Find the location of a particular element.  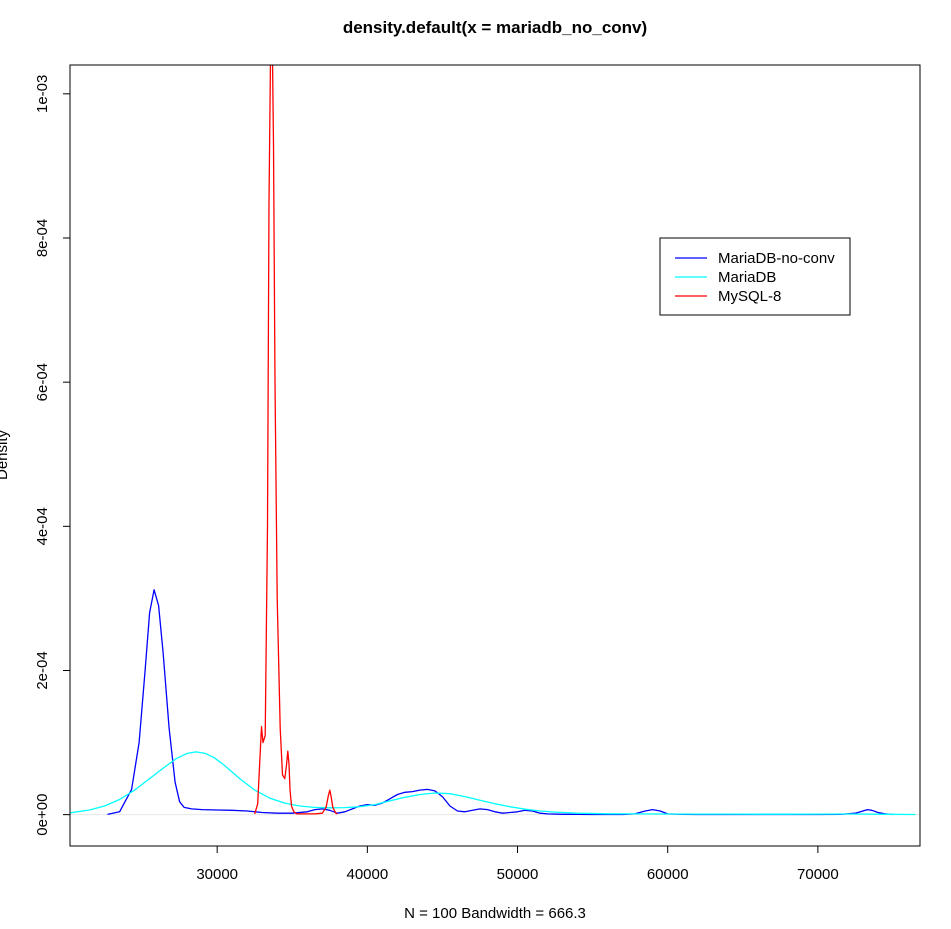

x-axis: 30000 40000 50000 60000 70000 is located at coordinates (517, 864).